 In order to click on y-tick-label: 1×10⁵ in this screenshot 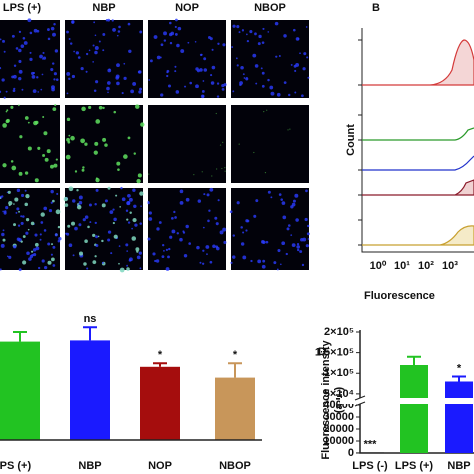, I will do `click(339, 373)`.